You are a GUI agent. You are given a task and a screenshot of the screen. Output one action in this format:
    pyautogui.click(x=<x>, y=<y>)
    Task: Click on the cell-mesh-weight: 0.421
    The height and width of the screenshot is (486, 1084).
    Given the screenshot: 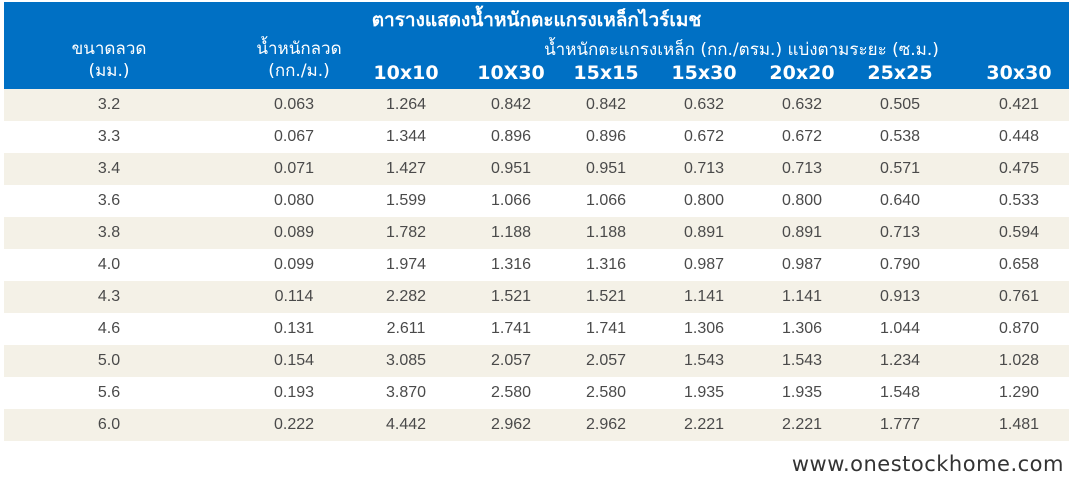 What is the action you would take?
    pyautogui.click(x=1019, y=104)
    